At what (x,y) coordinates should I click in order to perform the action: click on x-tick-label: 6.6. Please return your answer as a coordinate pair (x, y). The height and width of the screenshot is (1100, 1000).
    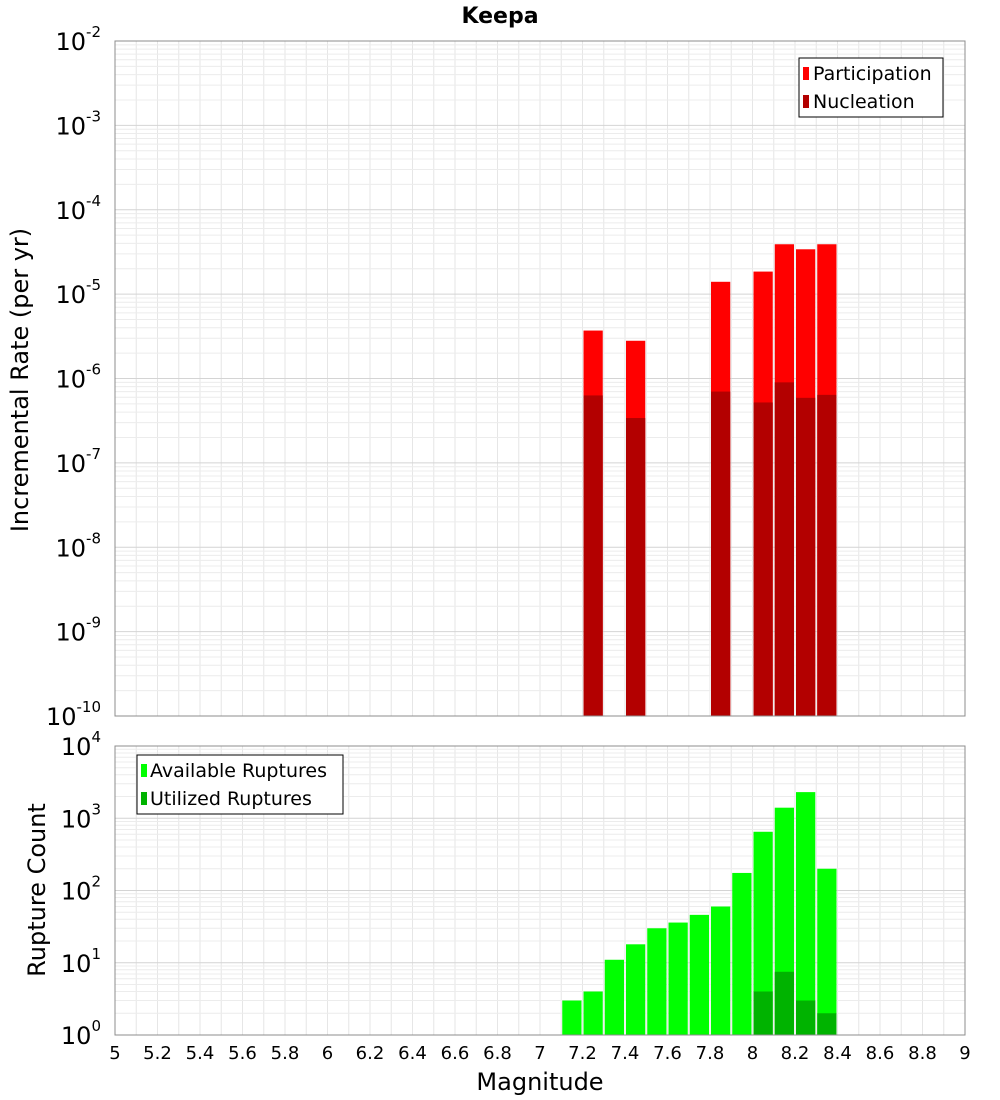
    Looking at the image, I should click on (455, 1053).